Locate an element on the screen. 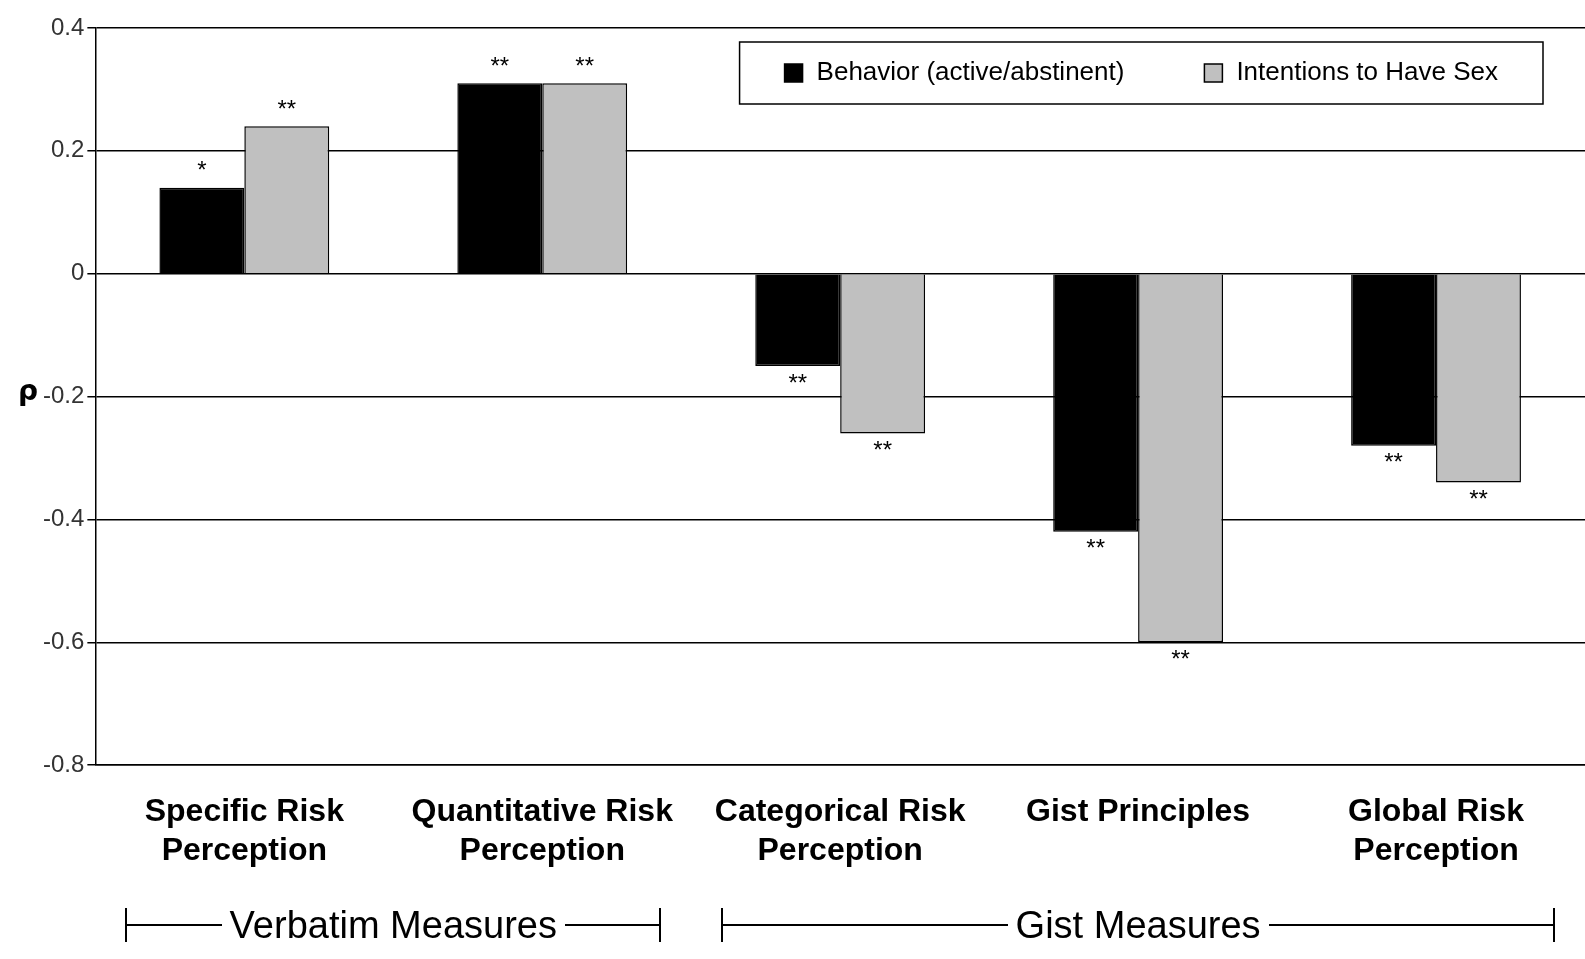  x-tick-label: Global Risk Perception is located at coordinates (1436, 829).